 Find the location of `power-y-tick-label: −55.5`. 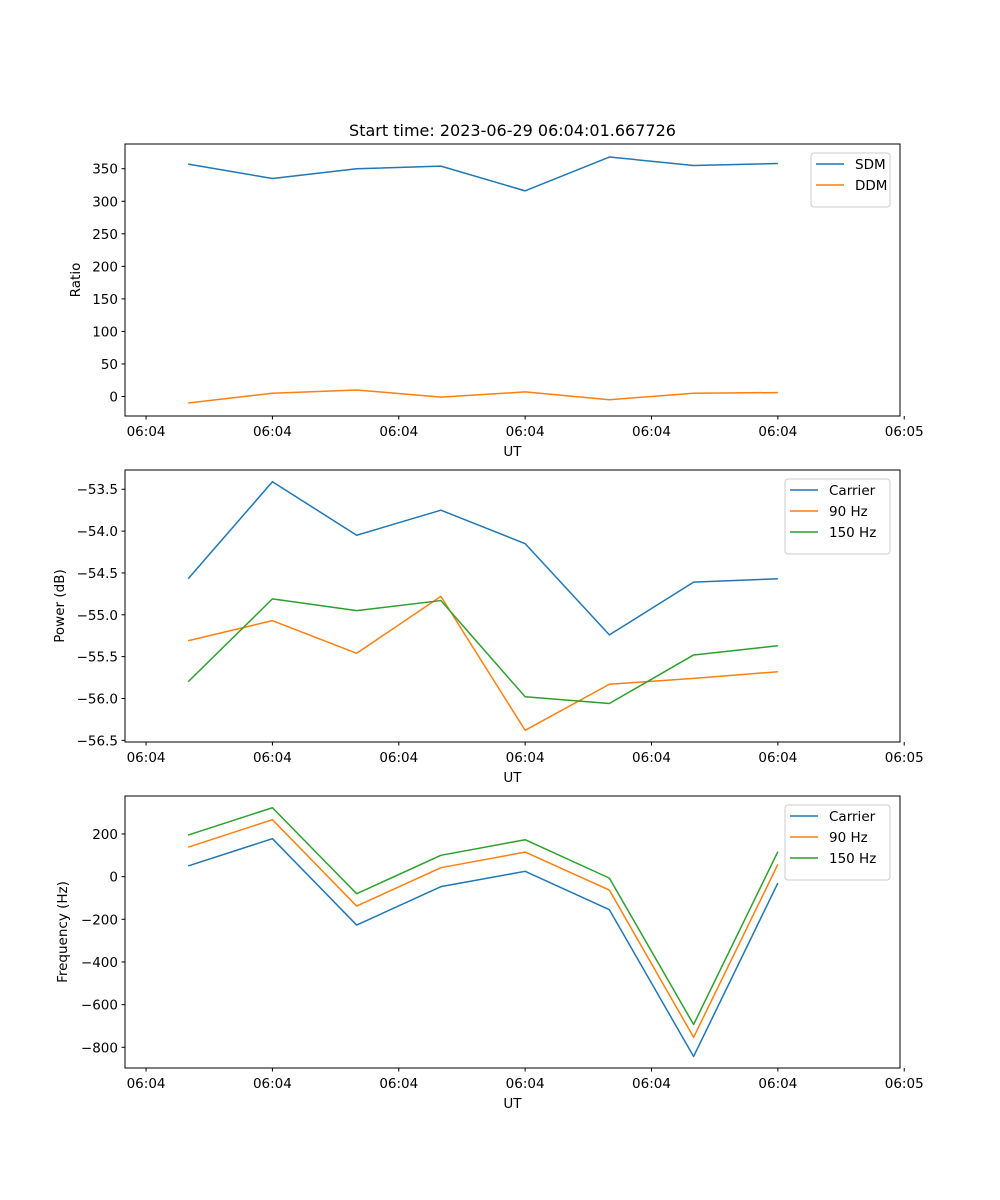

power-y-tick-label: −55.5 is located at coordinates (97, 658).